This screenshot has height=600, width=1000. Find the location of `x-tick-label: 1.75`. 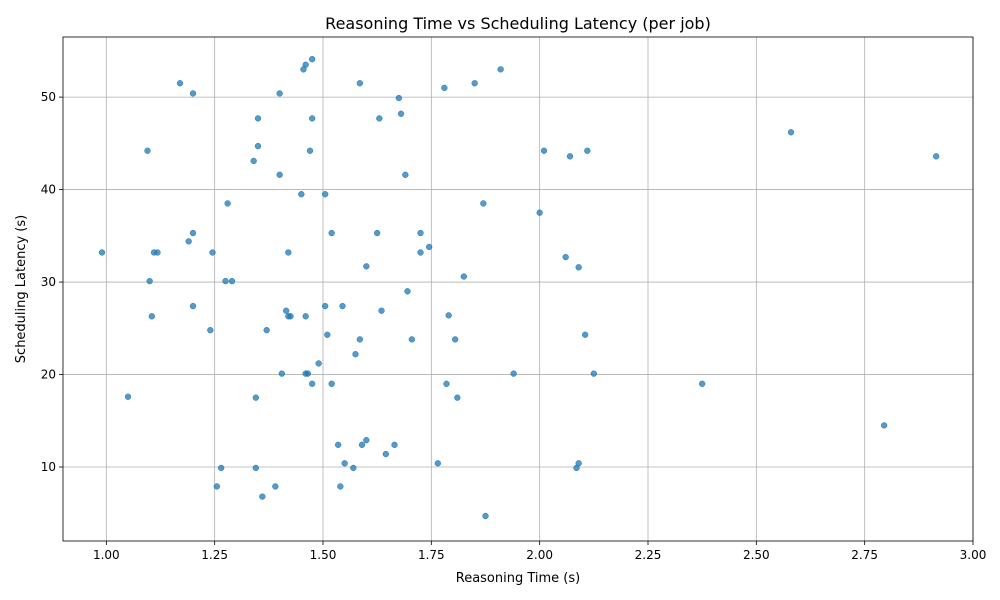

x-tick-label: 1.75 is located at coordinates (431, 555).